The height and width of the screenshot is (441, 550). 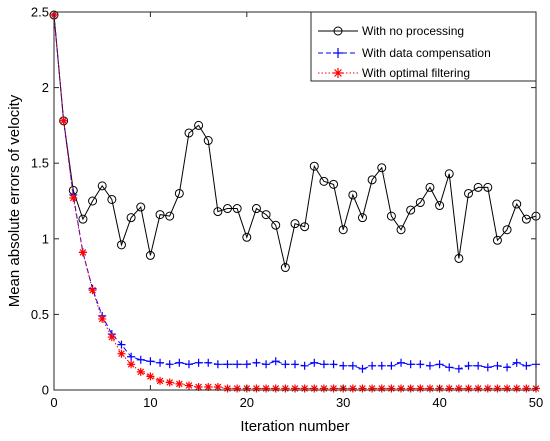 I want to click on x-tick-label: 0, so click(x=53, y=402).